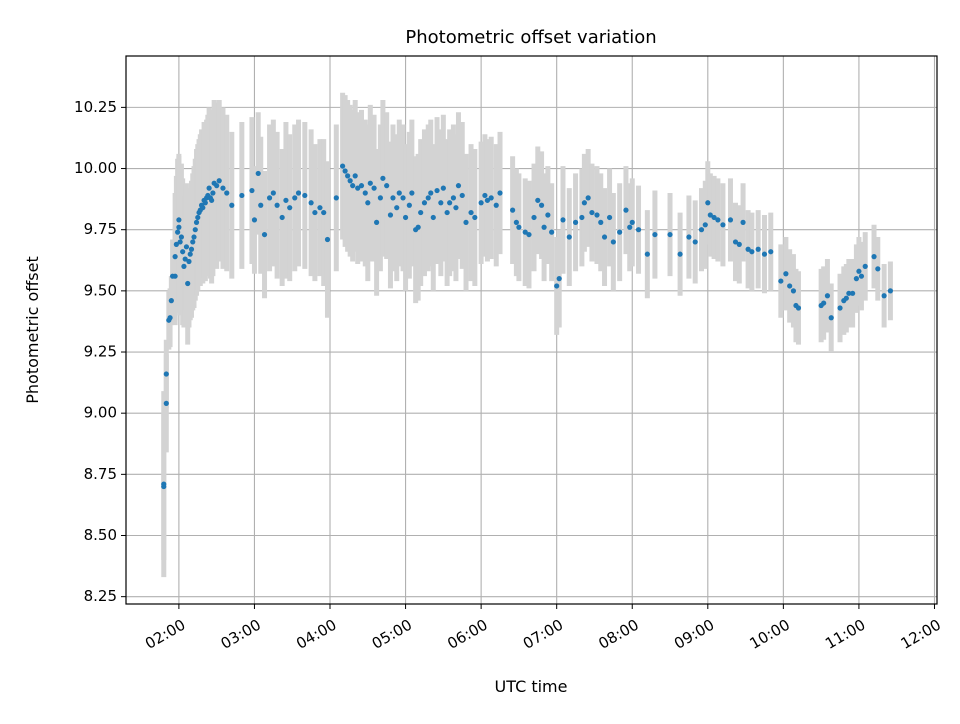  I want to click on chart-title: Photometric offset variation, so click(530, 37).